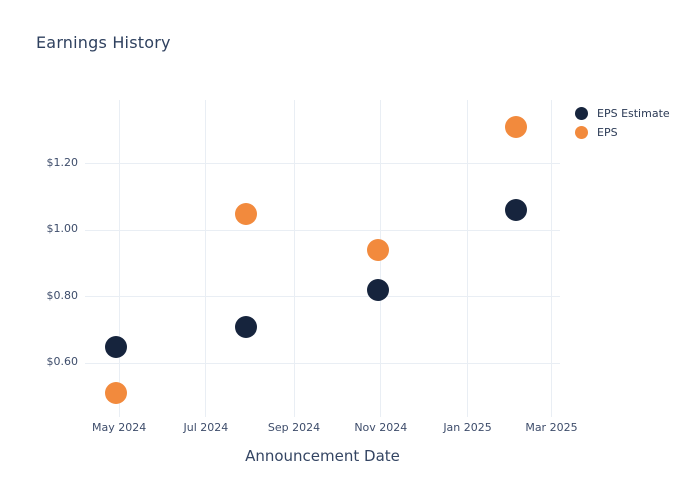 This screenshot has width=700, height=500. What do you see at coordinates (633, 113) in the screenshot?
I see `legend-label-eps-estimate: EPS Estimate` at bounding box center [633, 113].